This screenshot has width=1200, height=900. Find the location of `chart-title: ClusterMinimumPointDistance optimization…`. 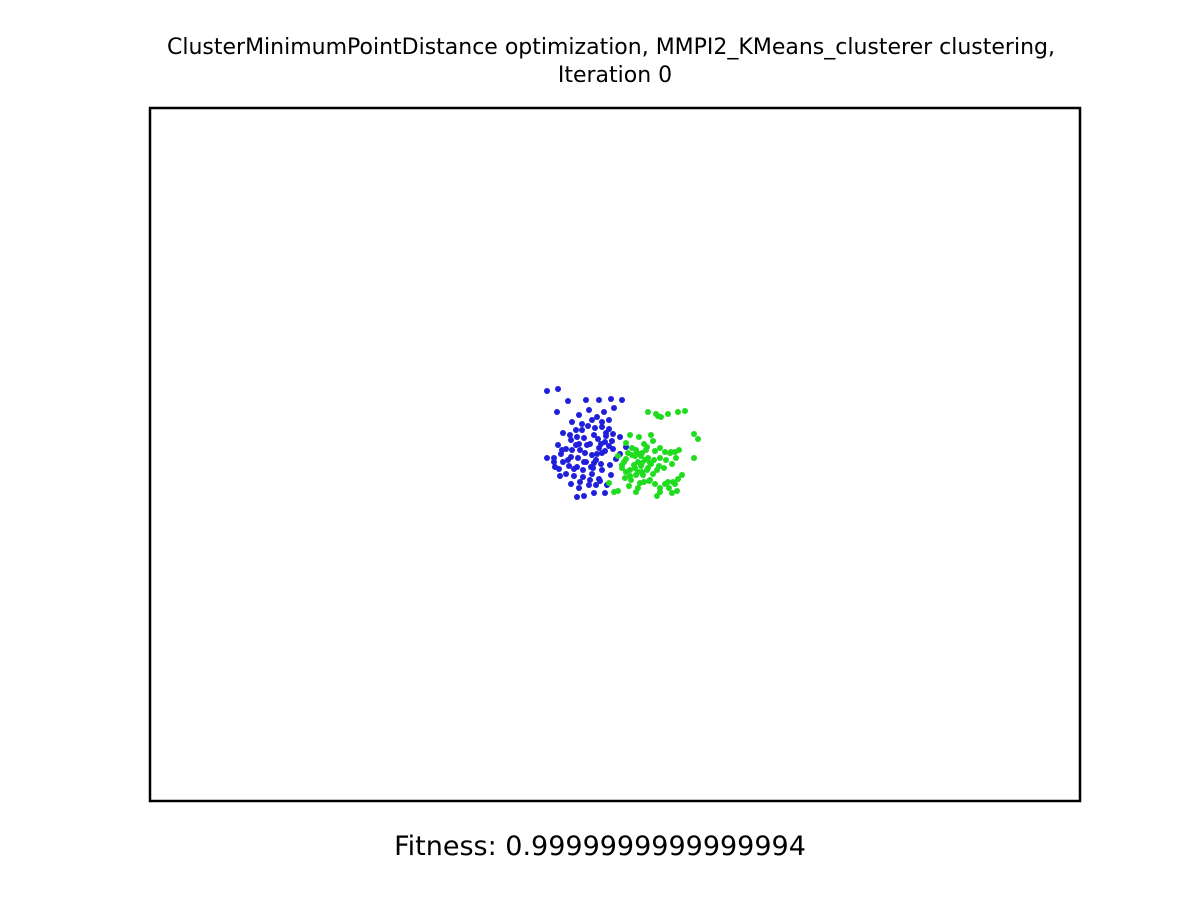

chart-title: ClusterMinimumPointDistance optimization… is located at coordinates (611, 47).